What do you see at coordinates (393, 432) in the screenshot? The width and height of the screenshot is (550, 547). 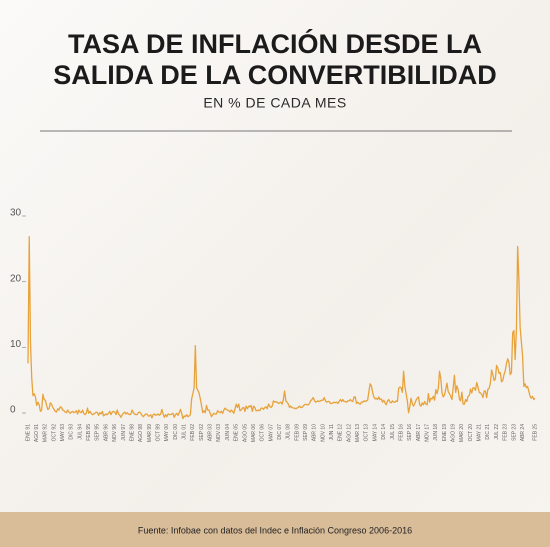 I see `x-tick-label: JUL 15` at bounding box center [393, 432].